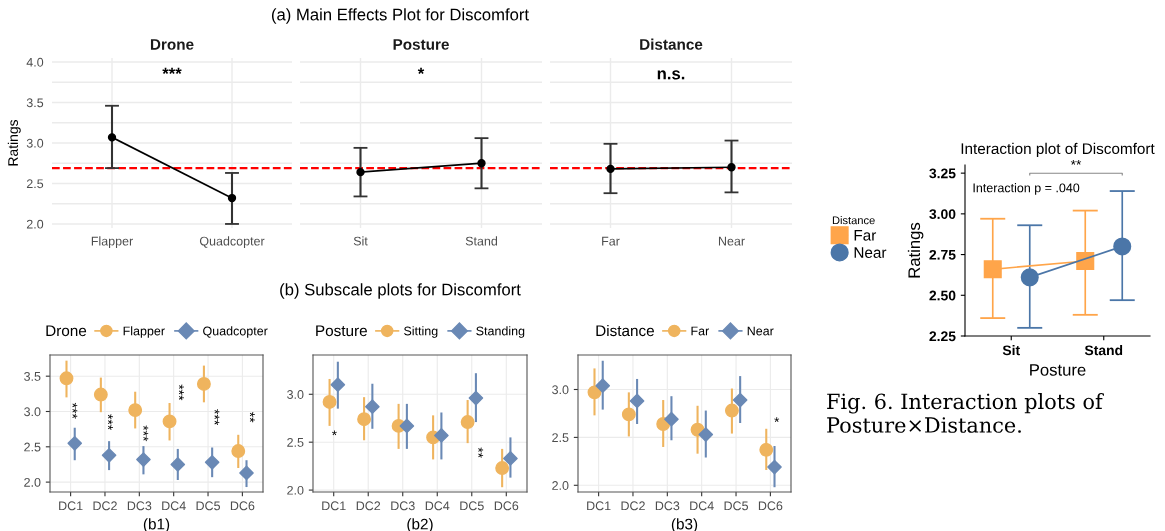  What do you see at coordinates (1026, 189) in the screenshot?
I see `annotation: Interaction p = .040` at bounding box center [1026, 189].